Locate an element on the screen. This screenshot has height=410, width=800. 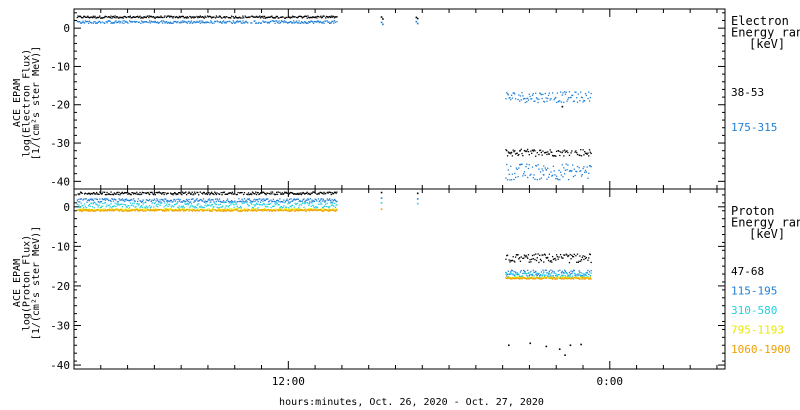
legend-item: 1060-1900 is located at coordinates (761, 349).